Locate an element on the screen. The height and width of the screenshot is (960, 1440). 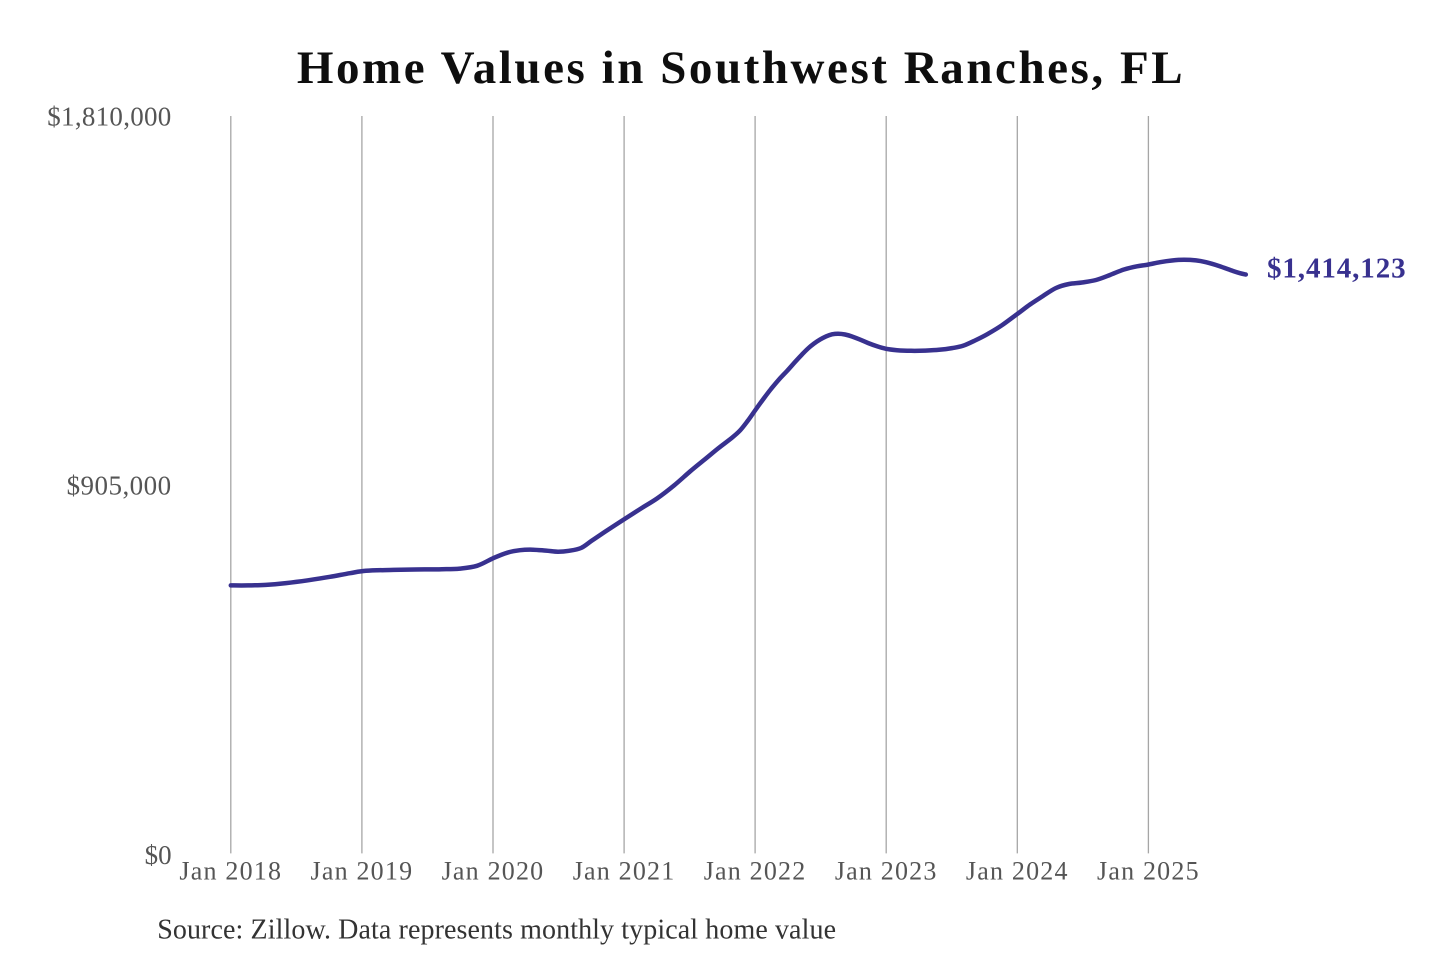
svg-text: Jan 2018 is located at coordinates (230, 870).